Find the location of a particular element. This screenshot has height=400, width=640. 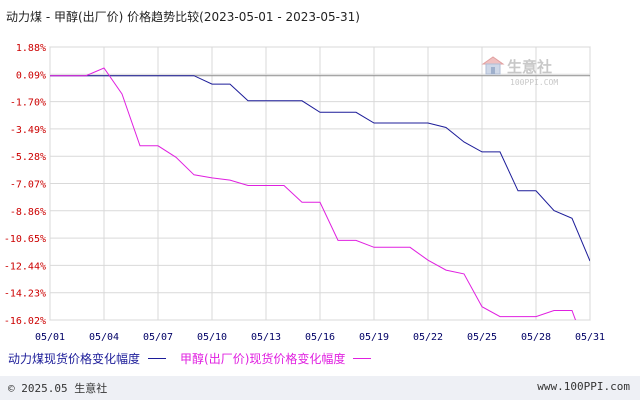

legend-label-methanol: 甲醇(出厂价)现货价格变化幅度 is located at coordinates (263, 359).